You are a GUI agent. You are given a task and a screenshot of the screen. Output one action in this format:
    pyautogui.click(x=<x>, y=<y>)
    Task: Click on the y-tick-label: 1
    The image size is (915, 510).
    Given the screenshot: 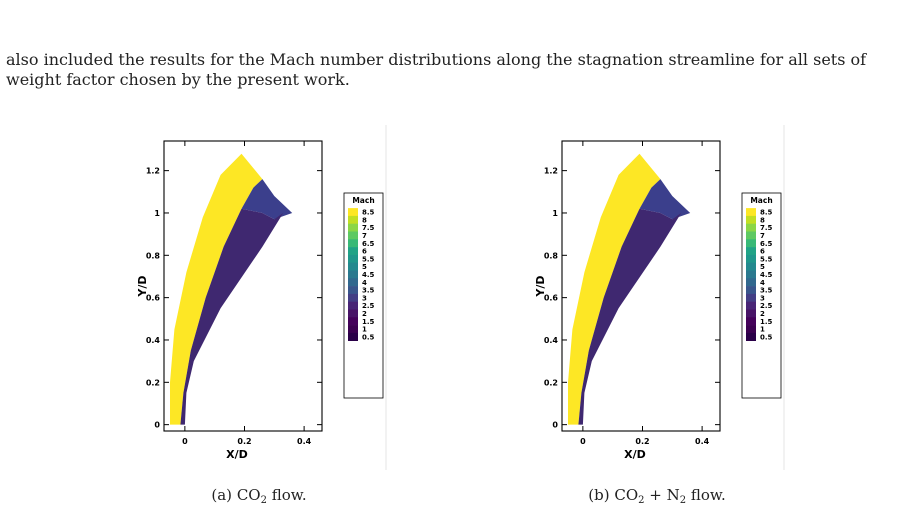 What is the action you would take?
    pyautogui.click(x=157, y=213)
    